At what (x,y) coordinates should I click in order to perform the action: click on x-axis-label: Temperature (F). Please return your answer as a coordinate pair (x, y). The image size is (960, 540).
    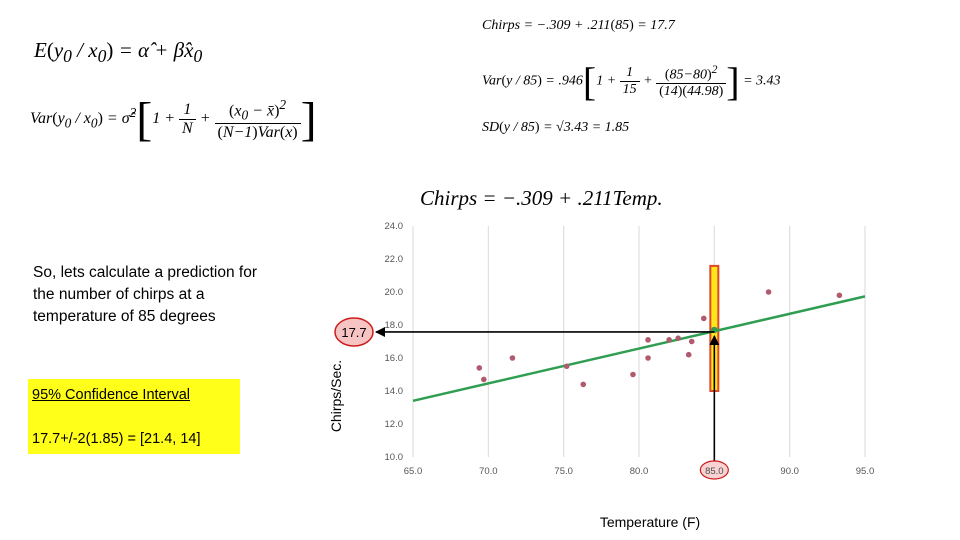
    Looking at the image, I should click on (650, 522).